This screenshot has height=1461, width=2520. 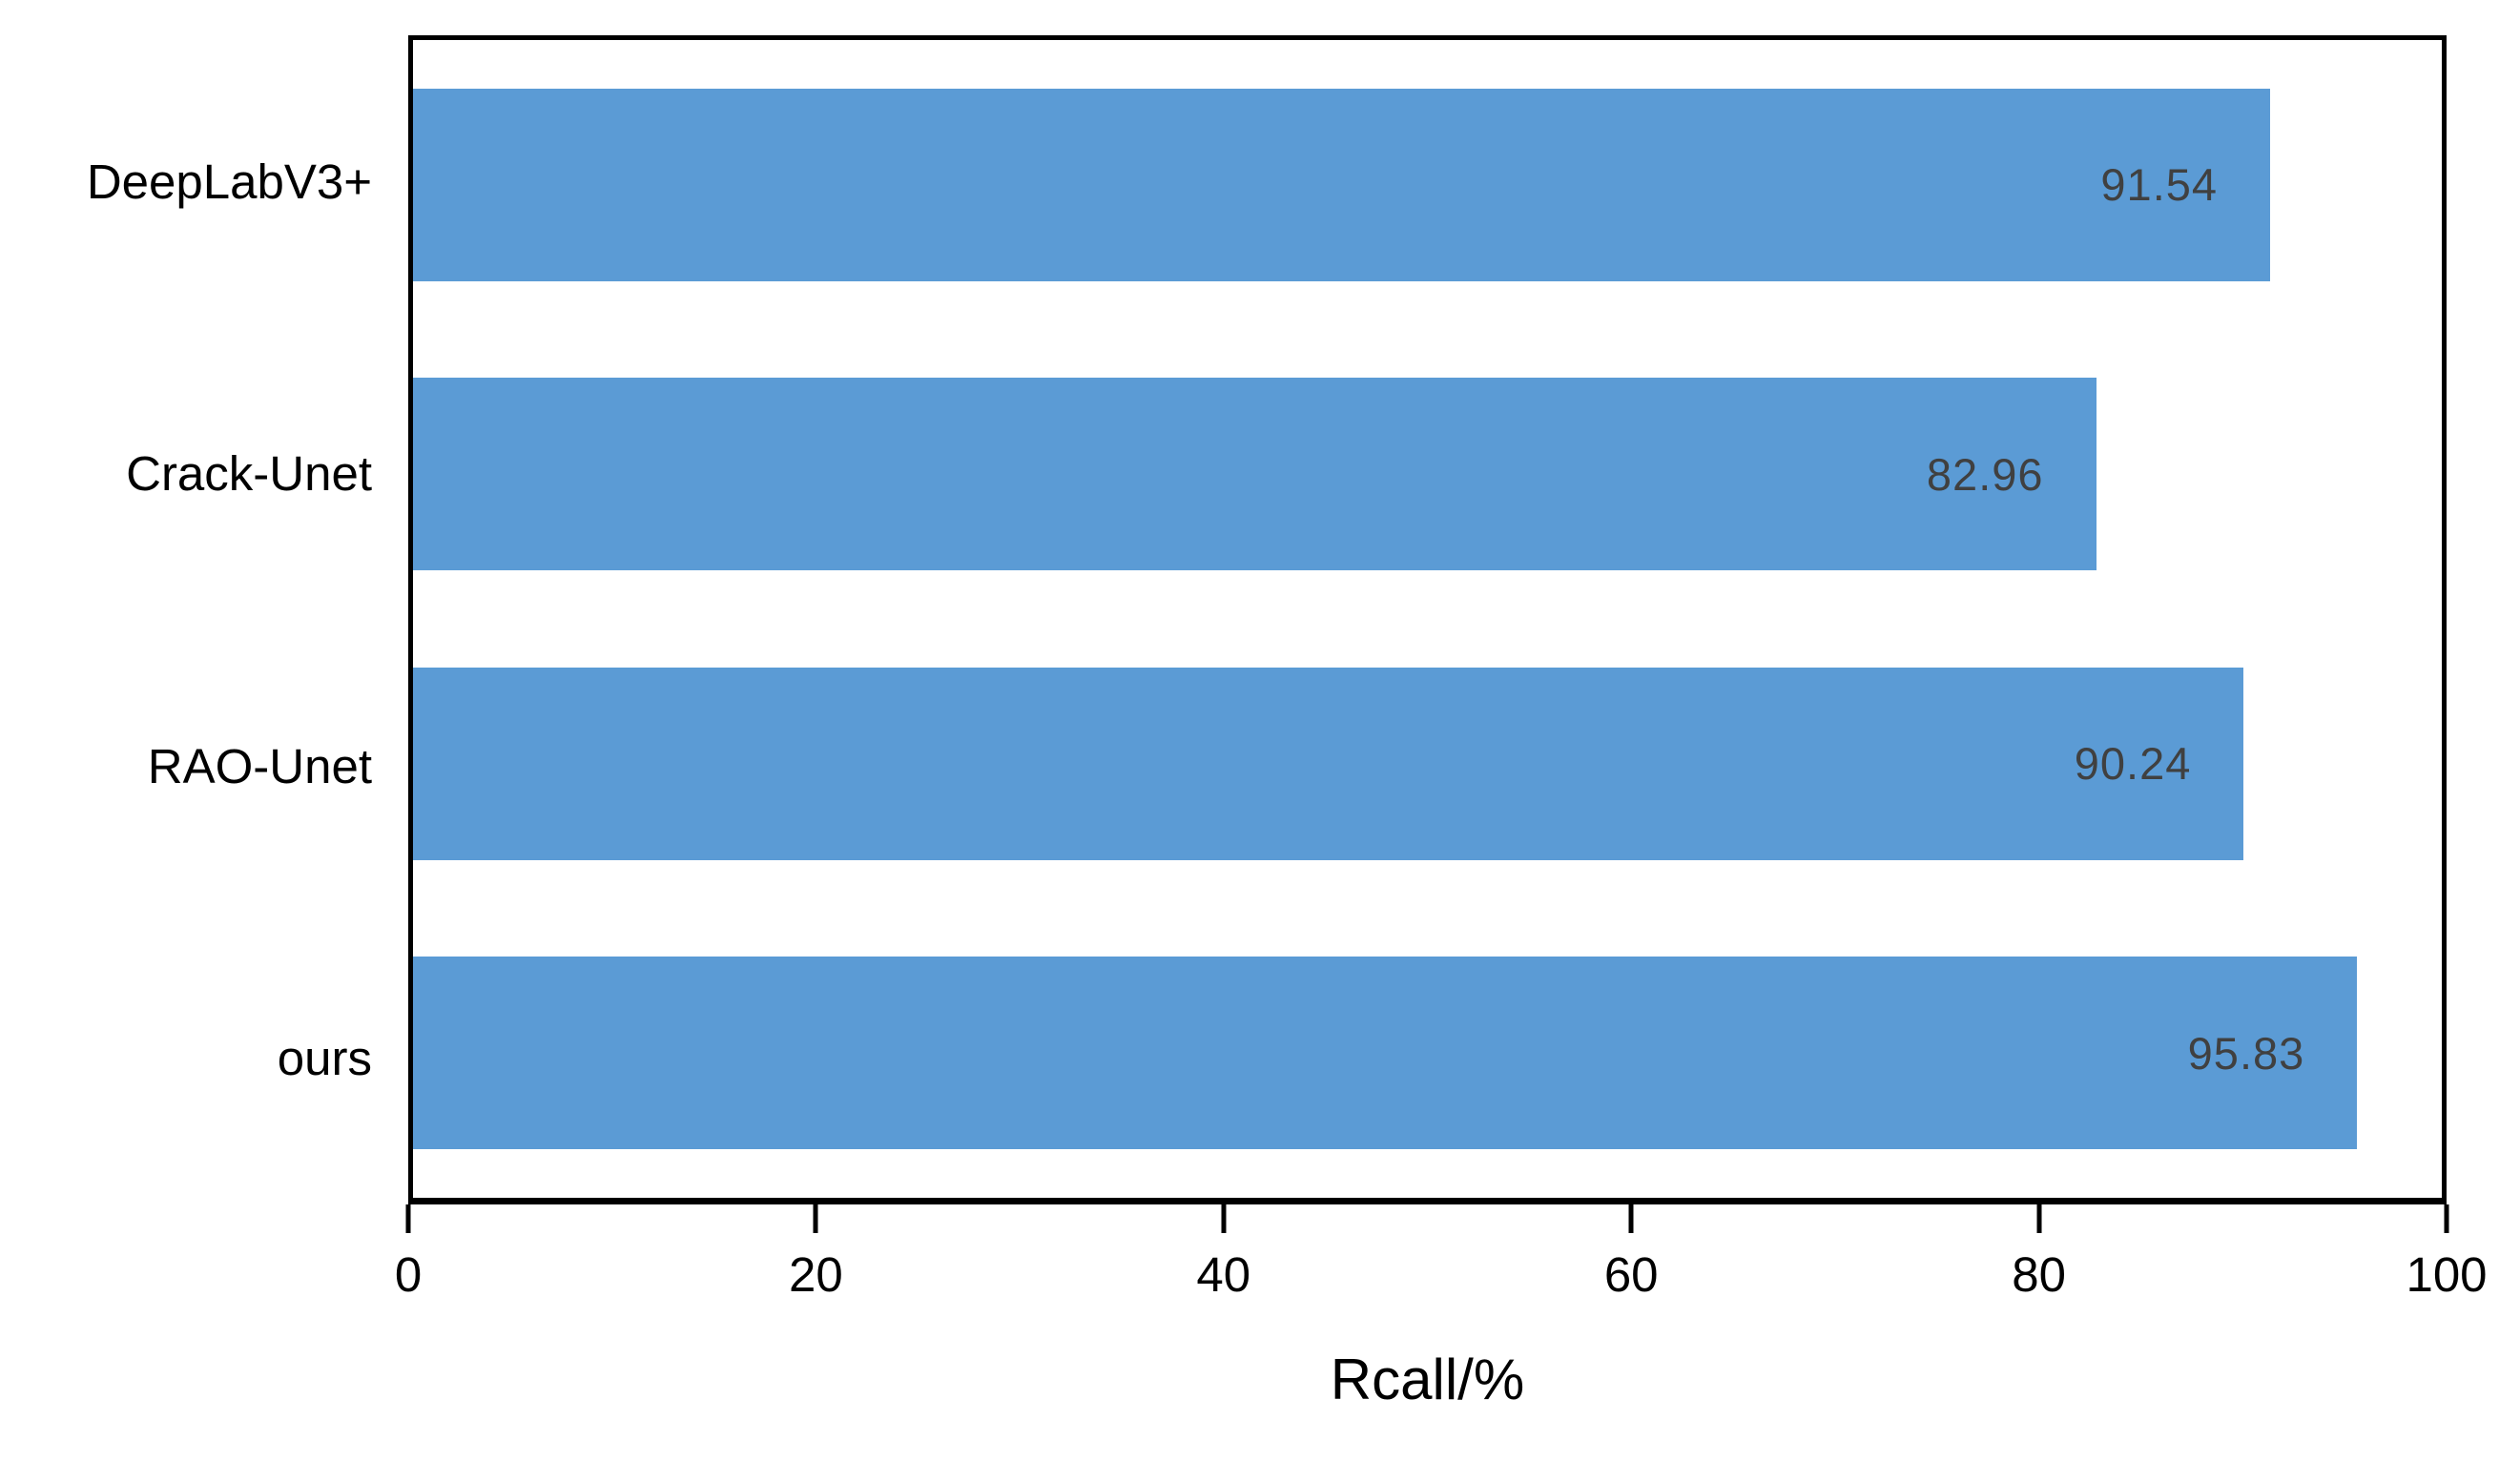 I want to click on category-axis: DeepLabV3+ Crack-Unet RAO-Unet ours, so click(x=186, y=620).